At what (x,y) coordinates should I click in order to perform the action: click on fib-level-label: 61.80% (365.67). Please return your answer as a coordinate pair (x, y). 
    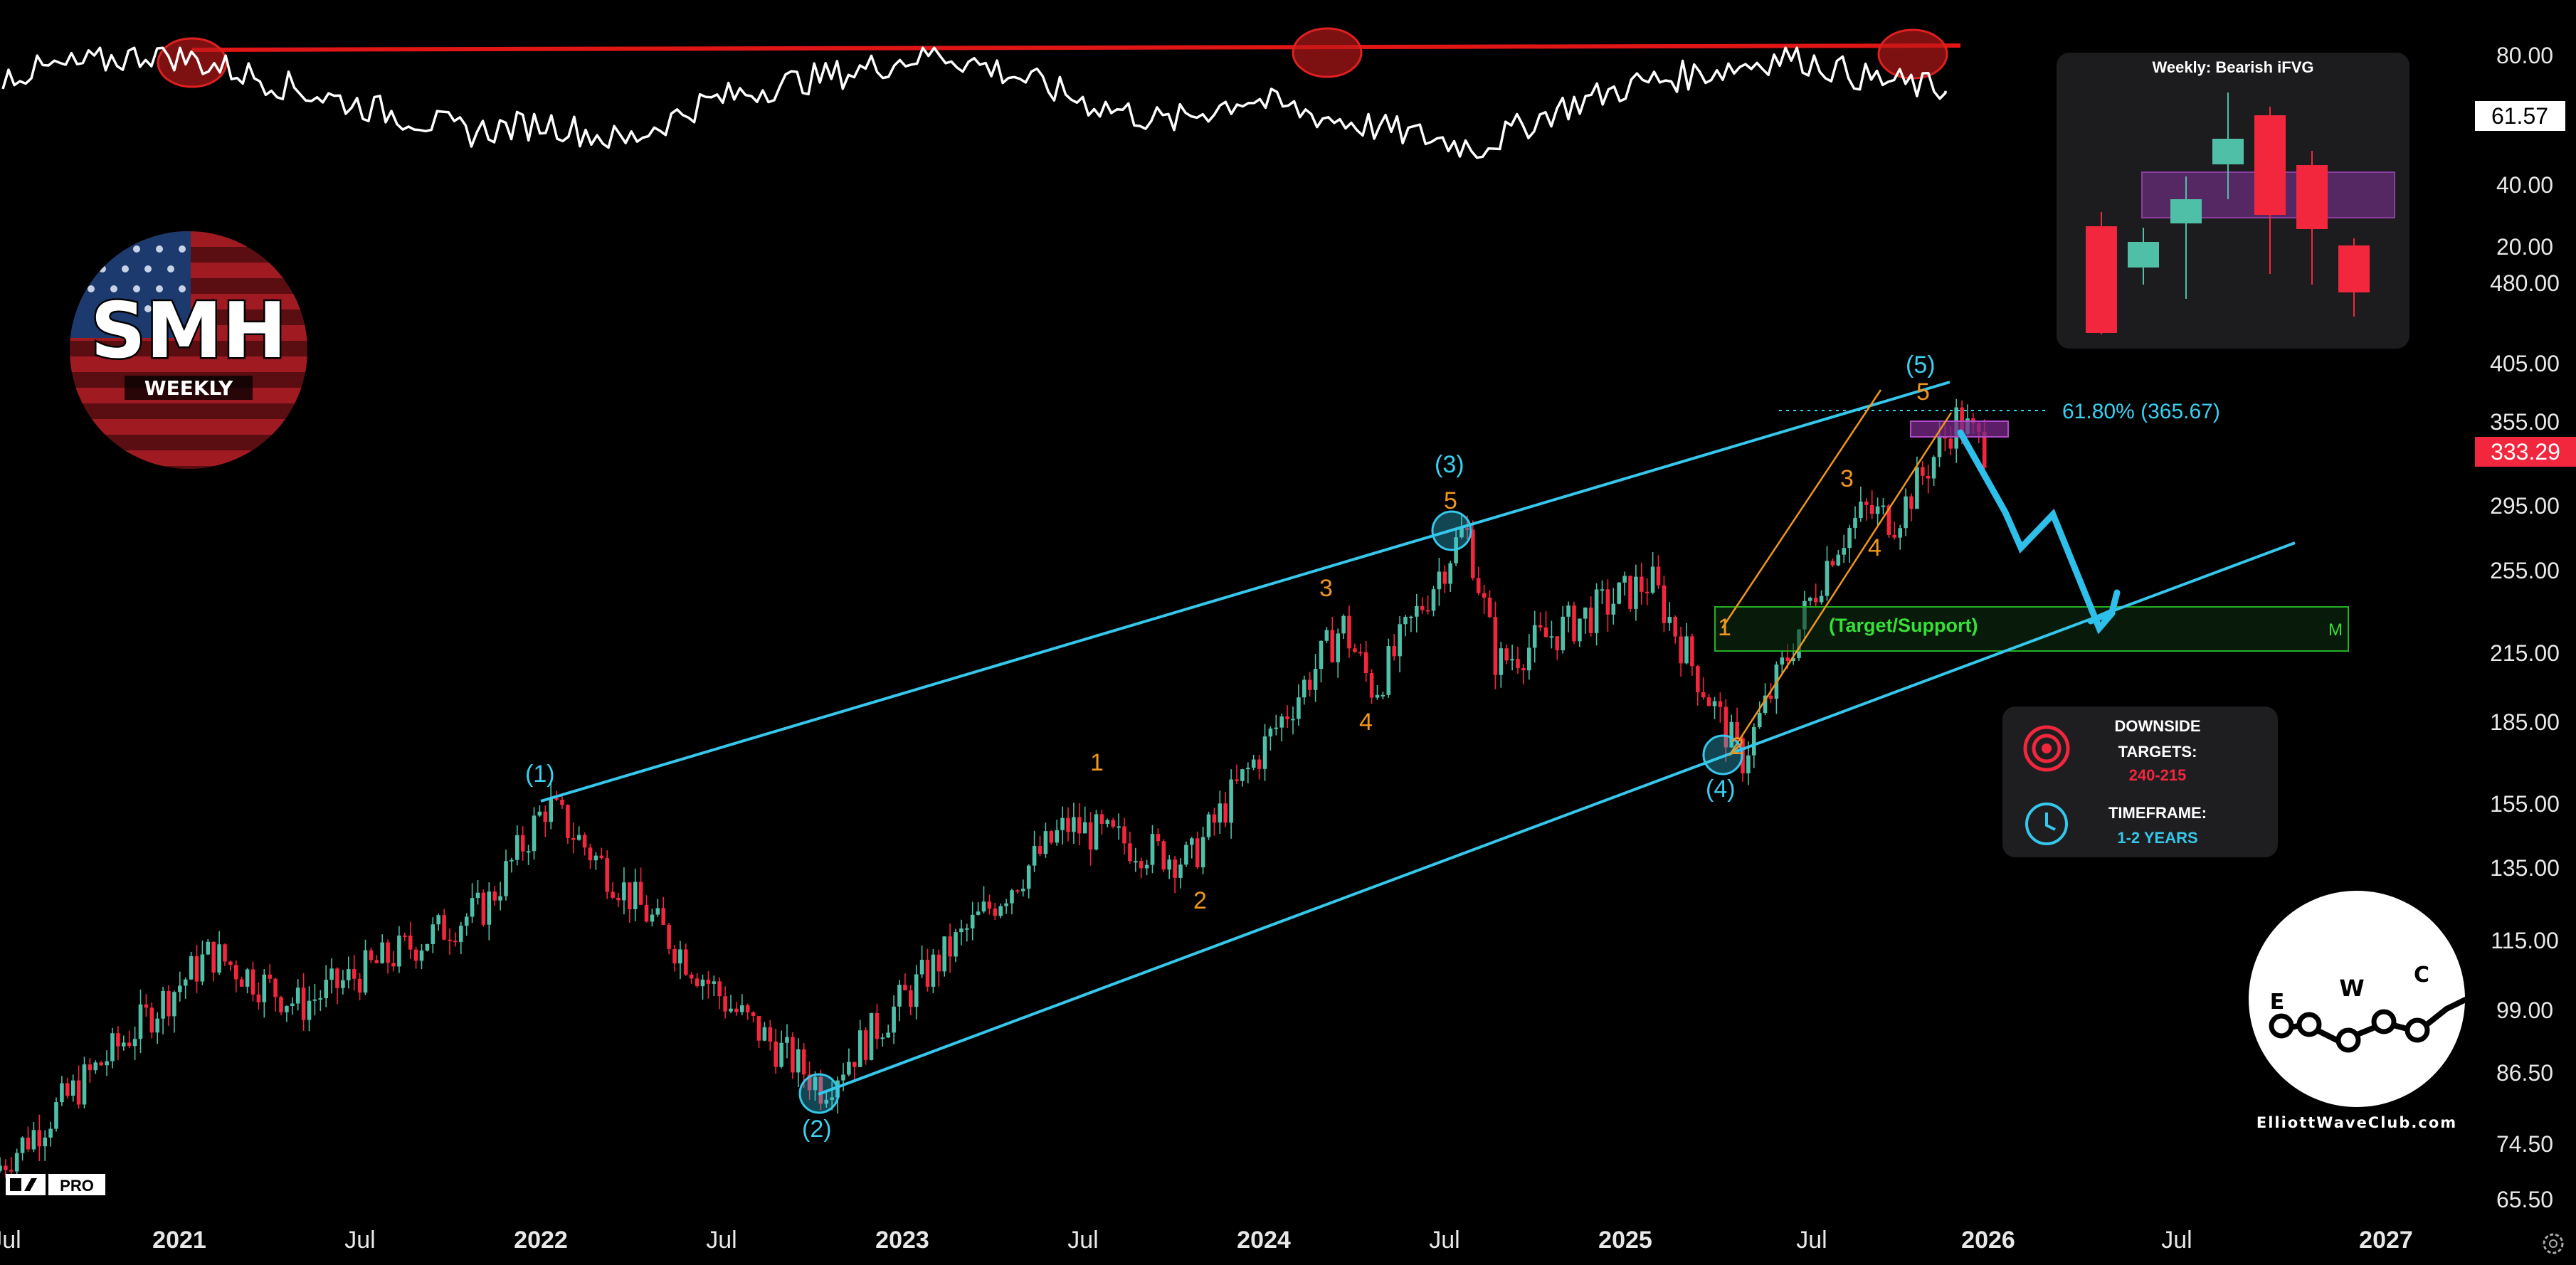
    Looking at the image, I should click on (2141, 412).